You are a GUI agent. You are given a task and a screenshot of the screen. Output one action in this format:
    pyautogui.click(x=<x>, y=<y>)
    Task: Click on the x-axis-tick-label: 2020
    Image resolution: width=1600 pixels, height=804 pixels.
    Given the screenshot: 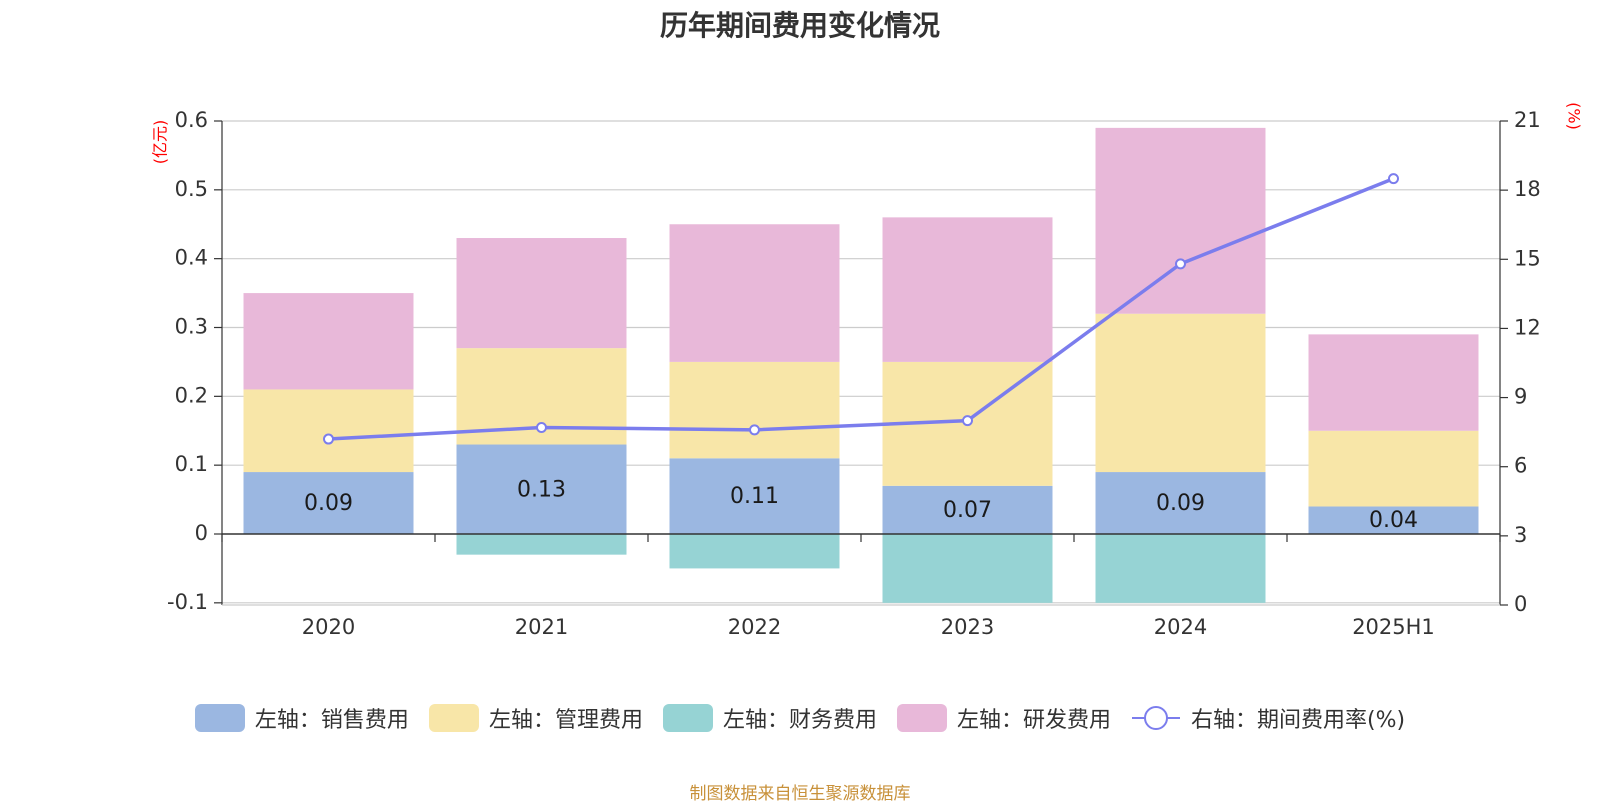 What is the action you would take?
    pyautogui.click(x=328, y=627)
    